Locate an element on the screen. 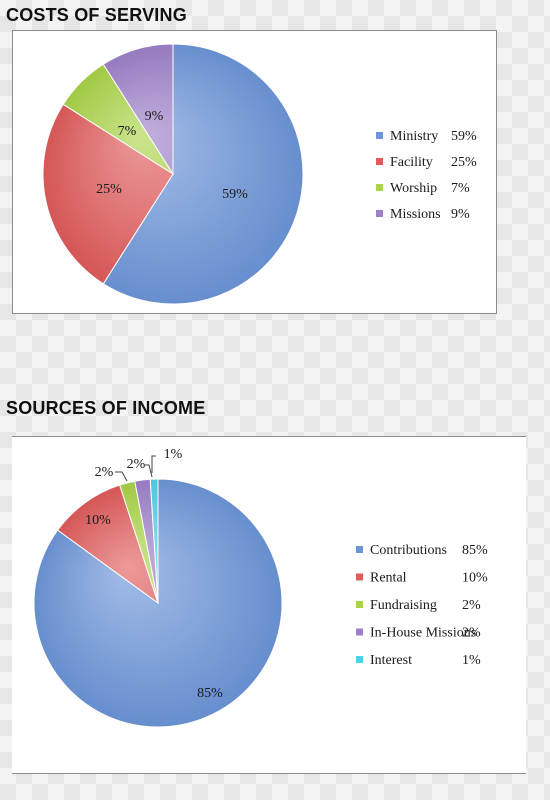  income-slice-interest is located at coordinates (154, 541).